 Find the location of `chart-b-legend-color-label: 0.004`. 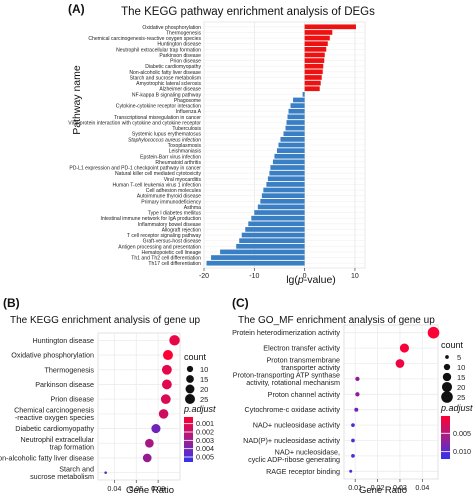

chart-b-legend-color-label: 0.004 is located at coordinates (205, 448).